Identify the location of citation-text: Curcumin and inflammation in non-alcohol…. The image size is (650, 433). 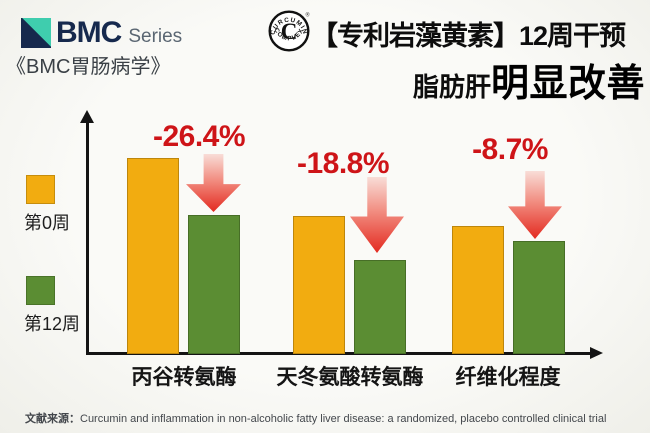
(343, 419).